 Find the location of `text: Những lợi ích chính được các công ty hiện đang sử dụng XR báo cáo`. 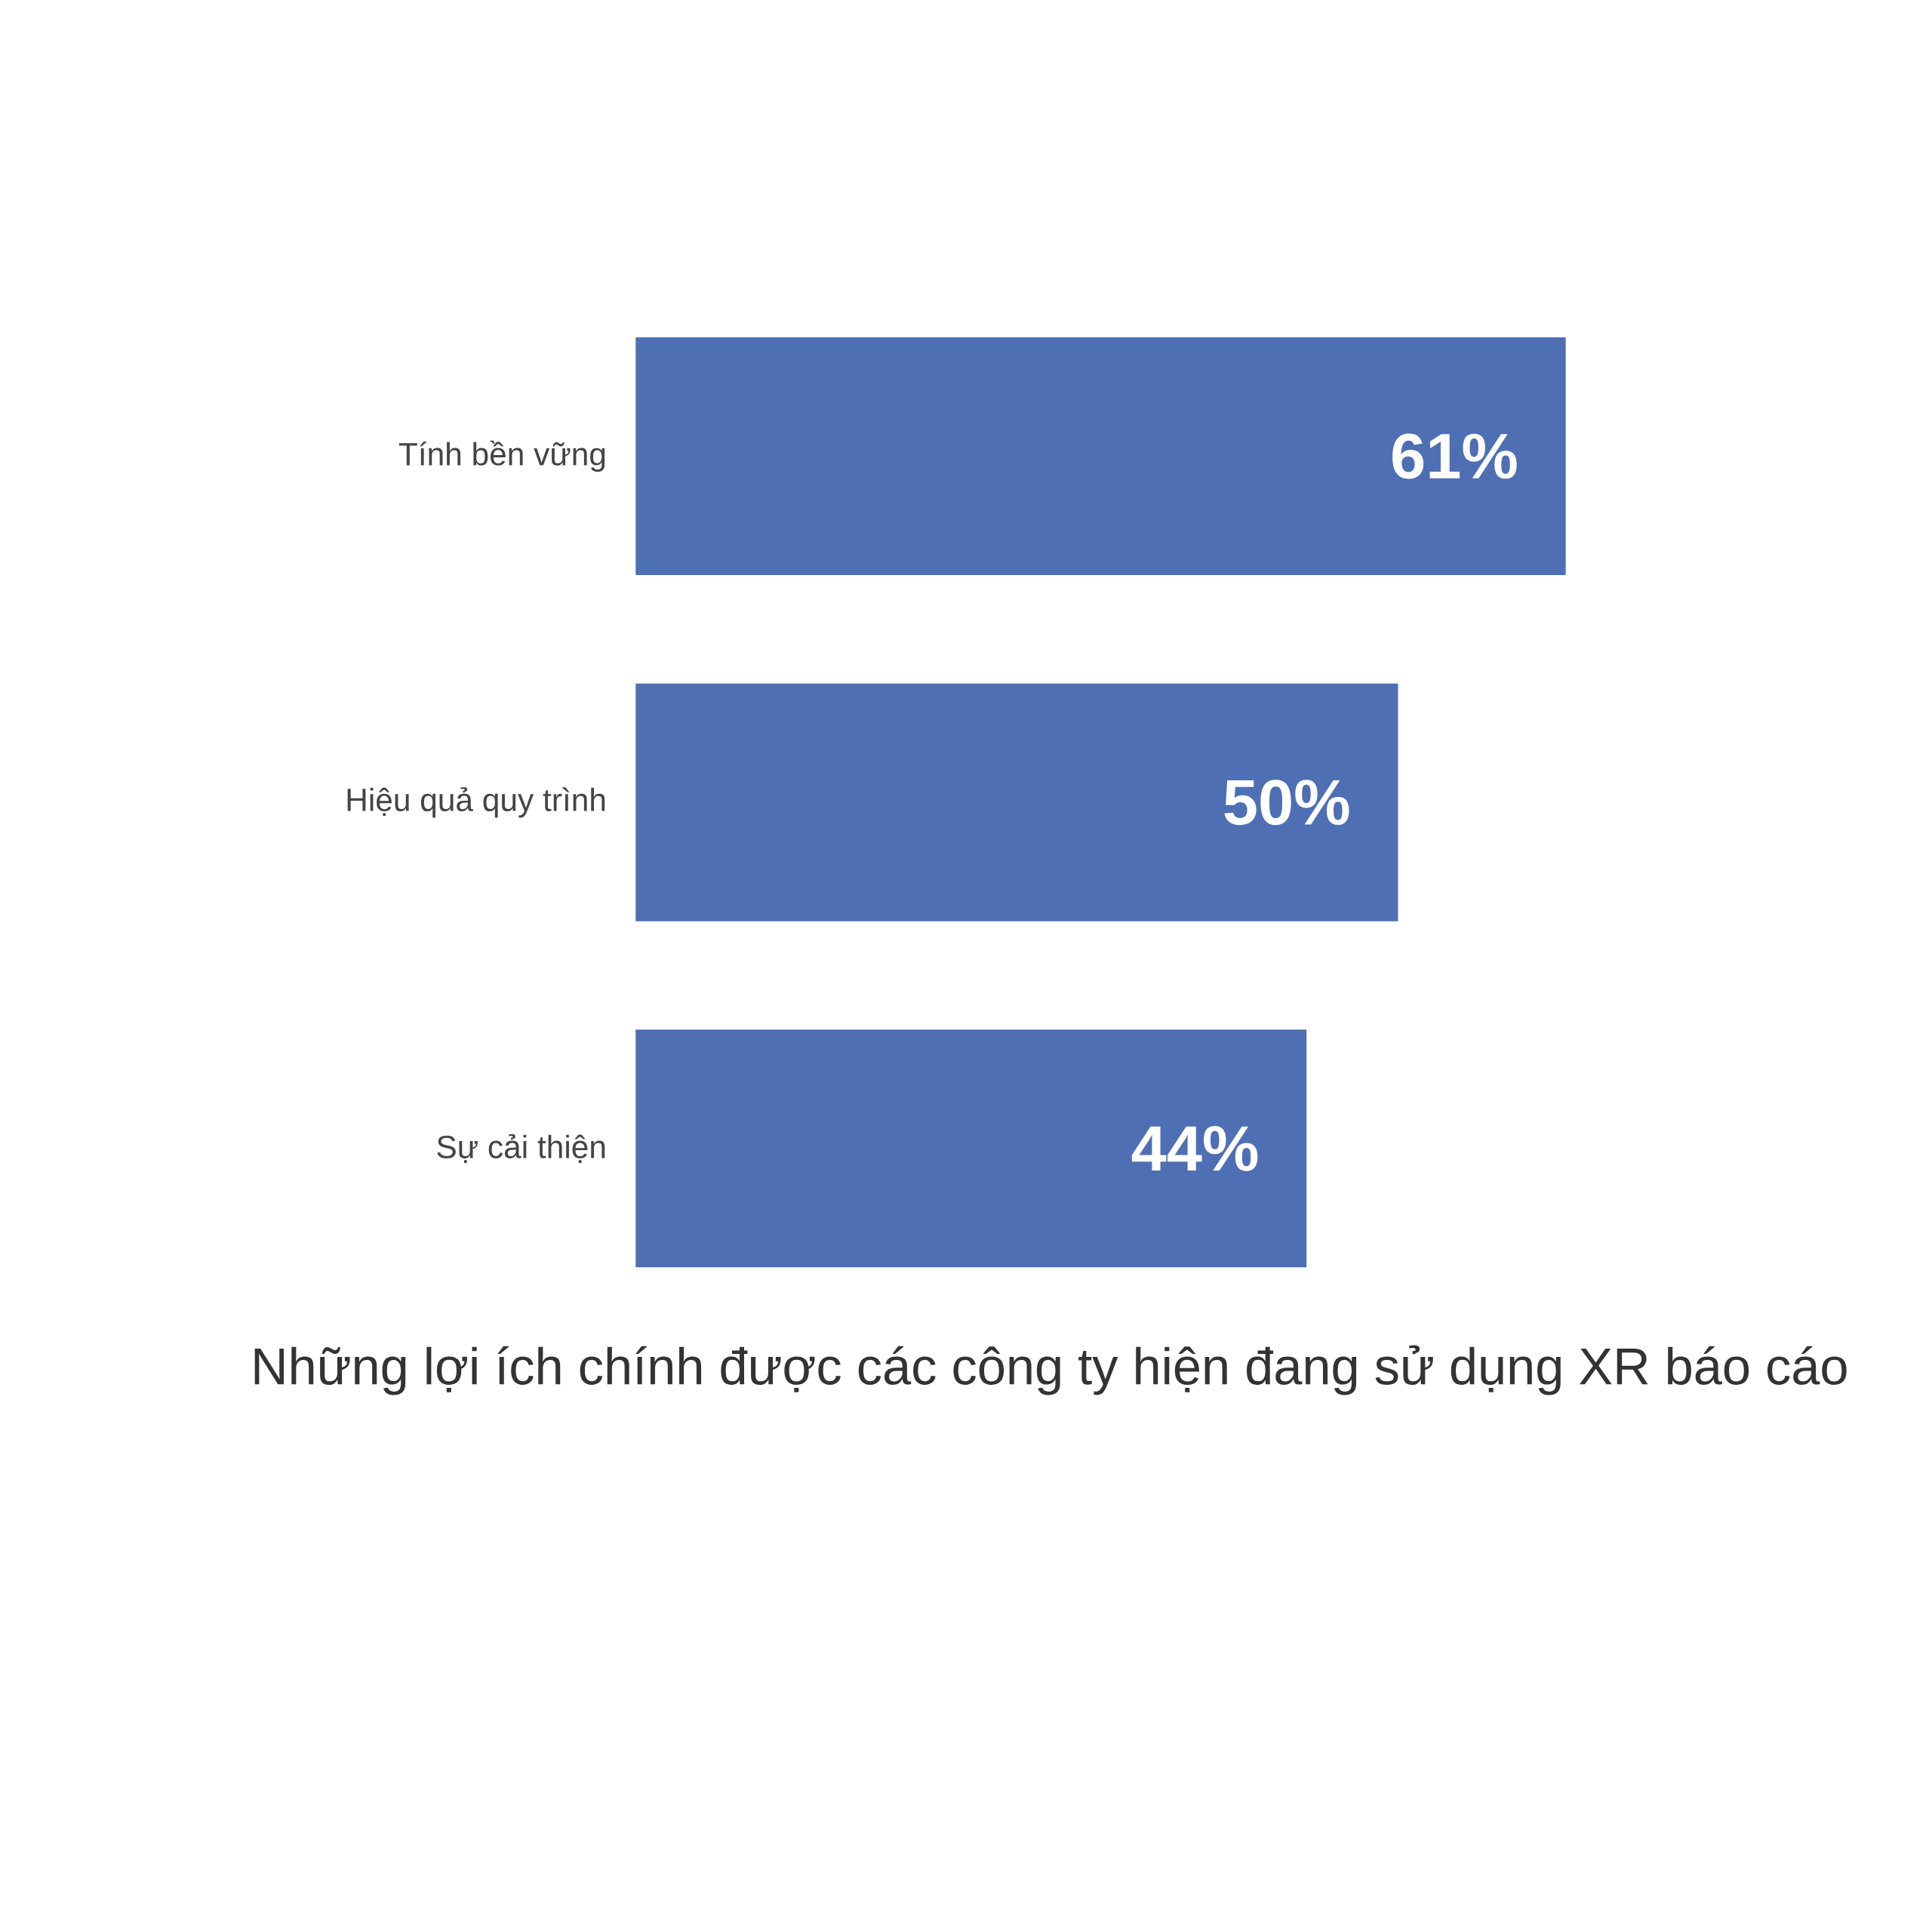

text: Những lợi ích chính được các công ty hiện đang sử dụng XR báo cáo is located at coordinates (1050, 1370).